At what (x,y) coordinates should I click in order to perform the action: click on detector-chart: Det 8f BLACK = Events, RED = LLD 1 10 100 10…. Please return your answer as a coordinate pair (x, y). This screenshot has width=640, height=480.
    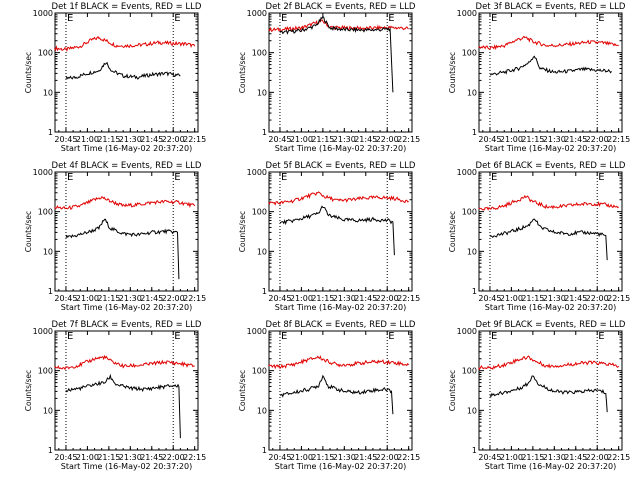
    Looking at the image, I should click on (329, 395).